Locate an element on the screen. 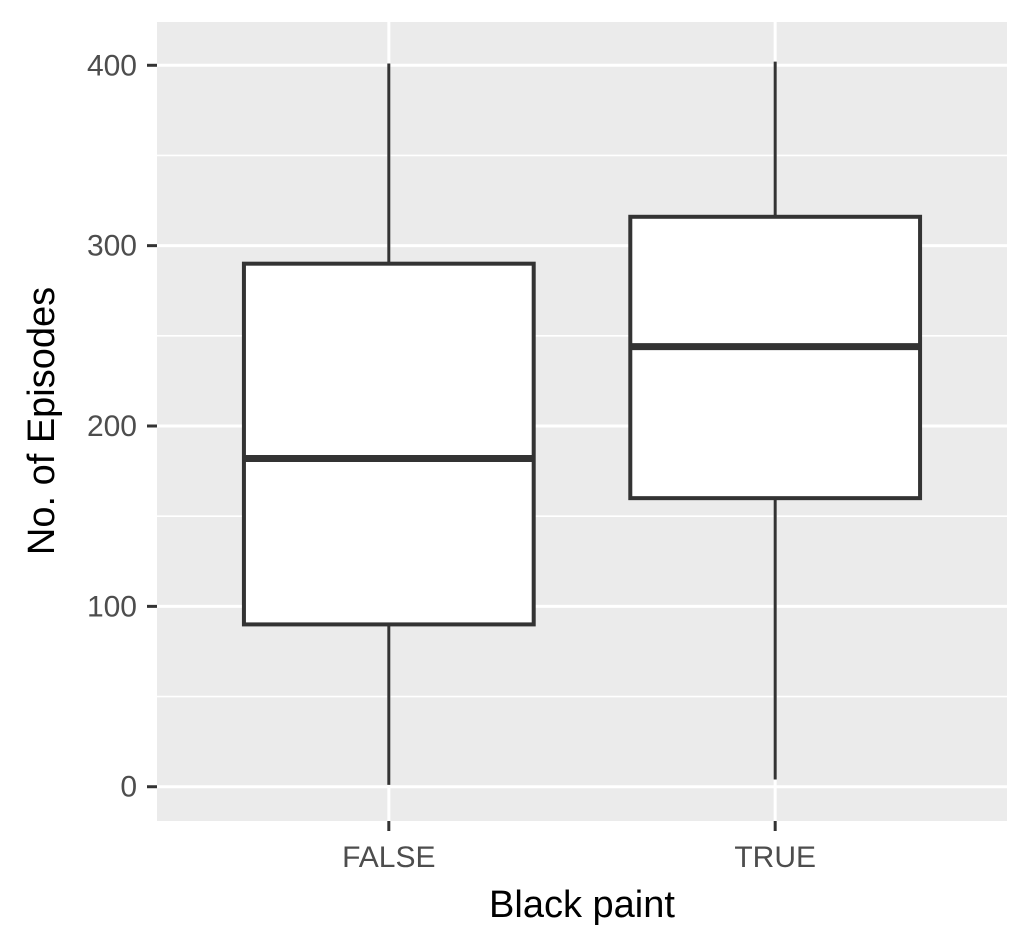  x-axis-title: Black paint is located at coordinates (582, 905).